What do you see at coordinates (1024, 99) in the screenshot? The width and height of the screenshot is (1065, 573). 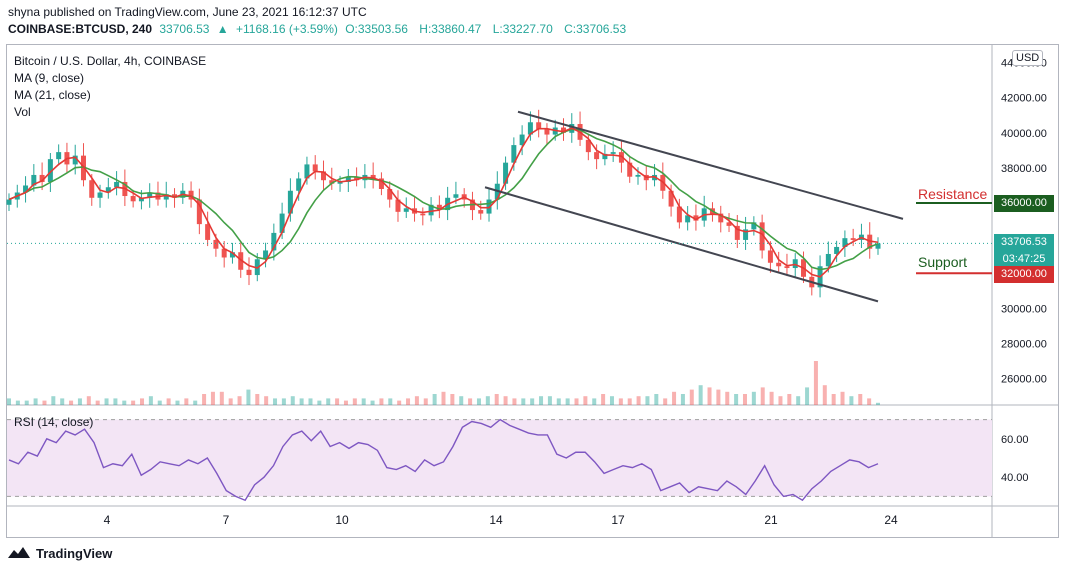 I see `price-tick-label: 42000.00` at bounding box center [1024, 99].